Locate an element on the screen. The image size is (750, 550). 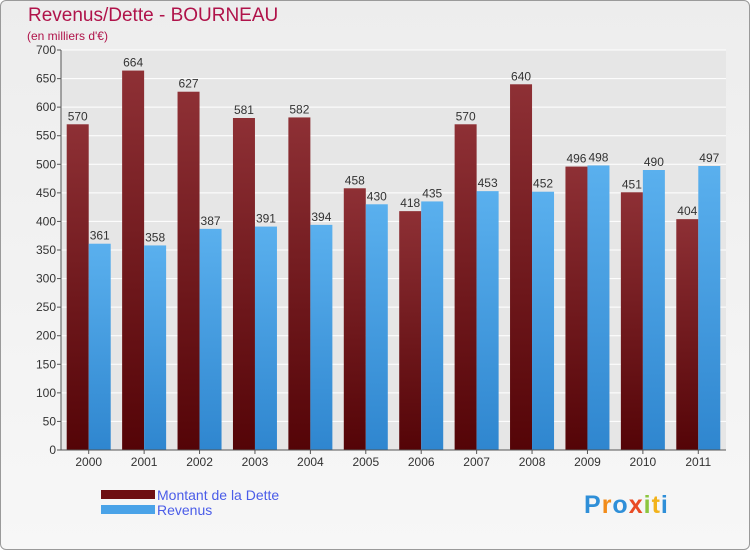
y-tick-label: 350 is located at coordinates (46, 250).